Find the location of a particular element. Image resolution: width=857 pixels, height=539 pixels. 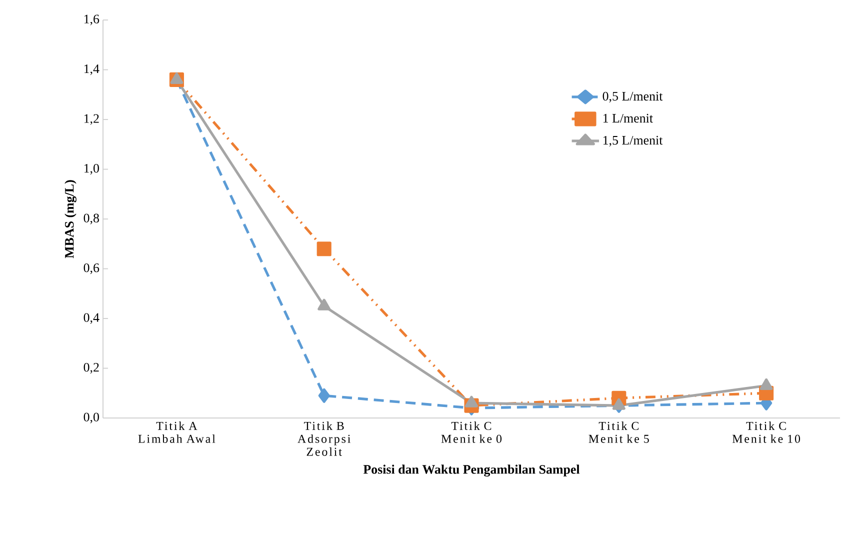

y-tick-label: 1,0 is located at coordinates (91, 169).